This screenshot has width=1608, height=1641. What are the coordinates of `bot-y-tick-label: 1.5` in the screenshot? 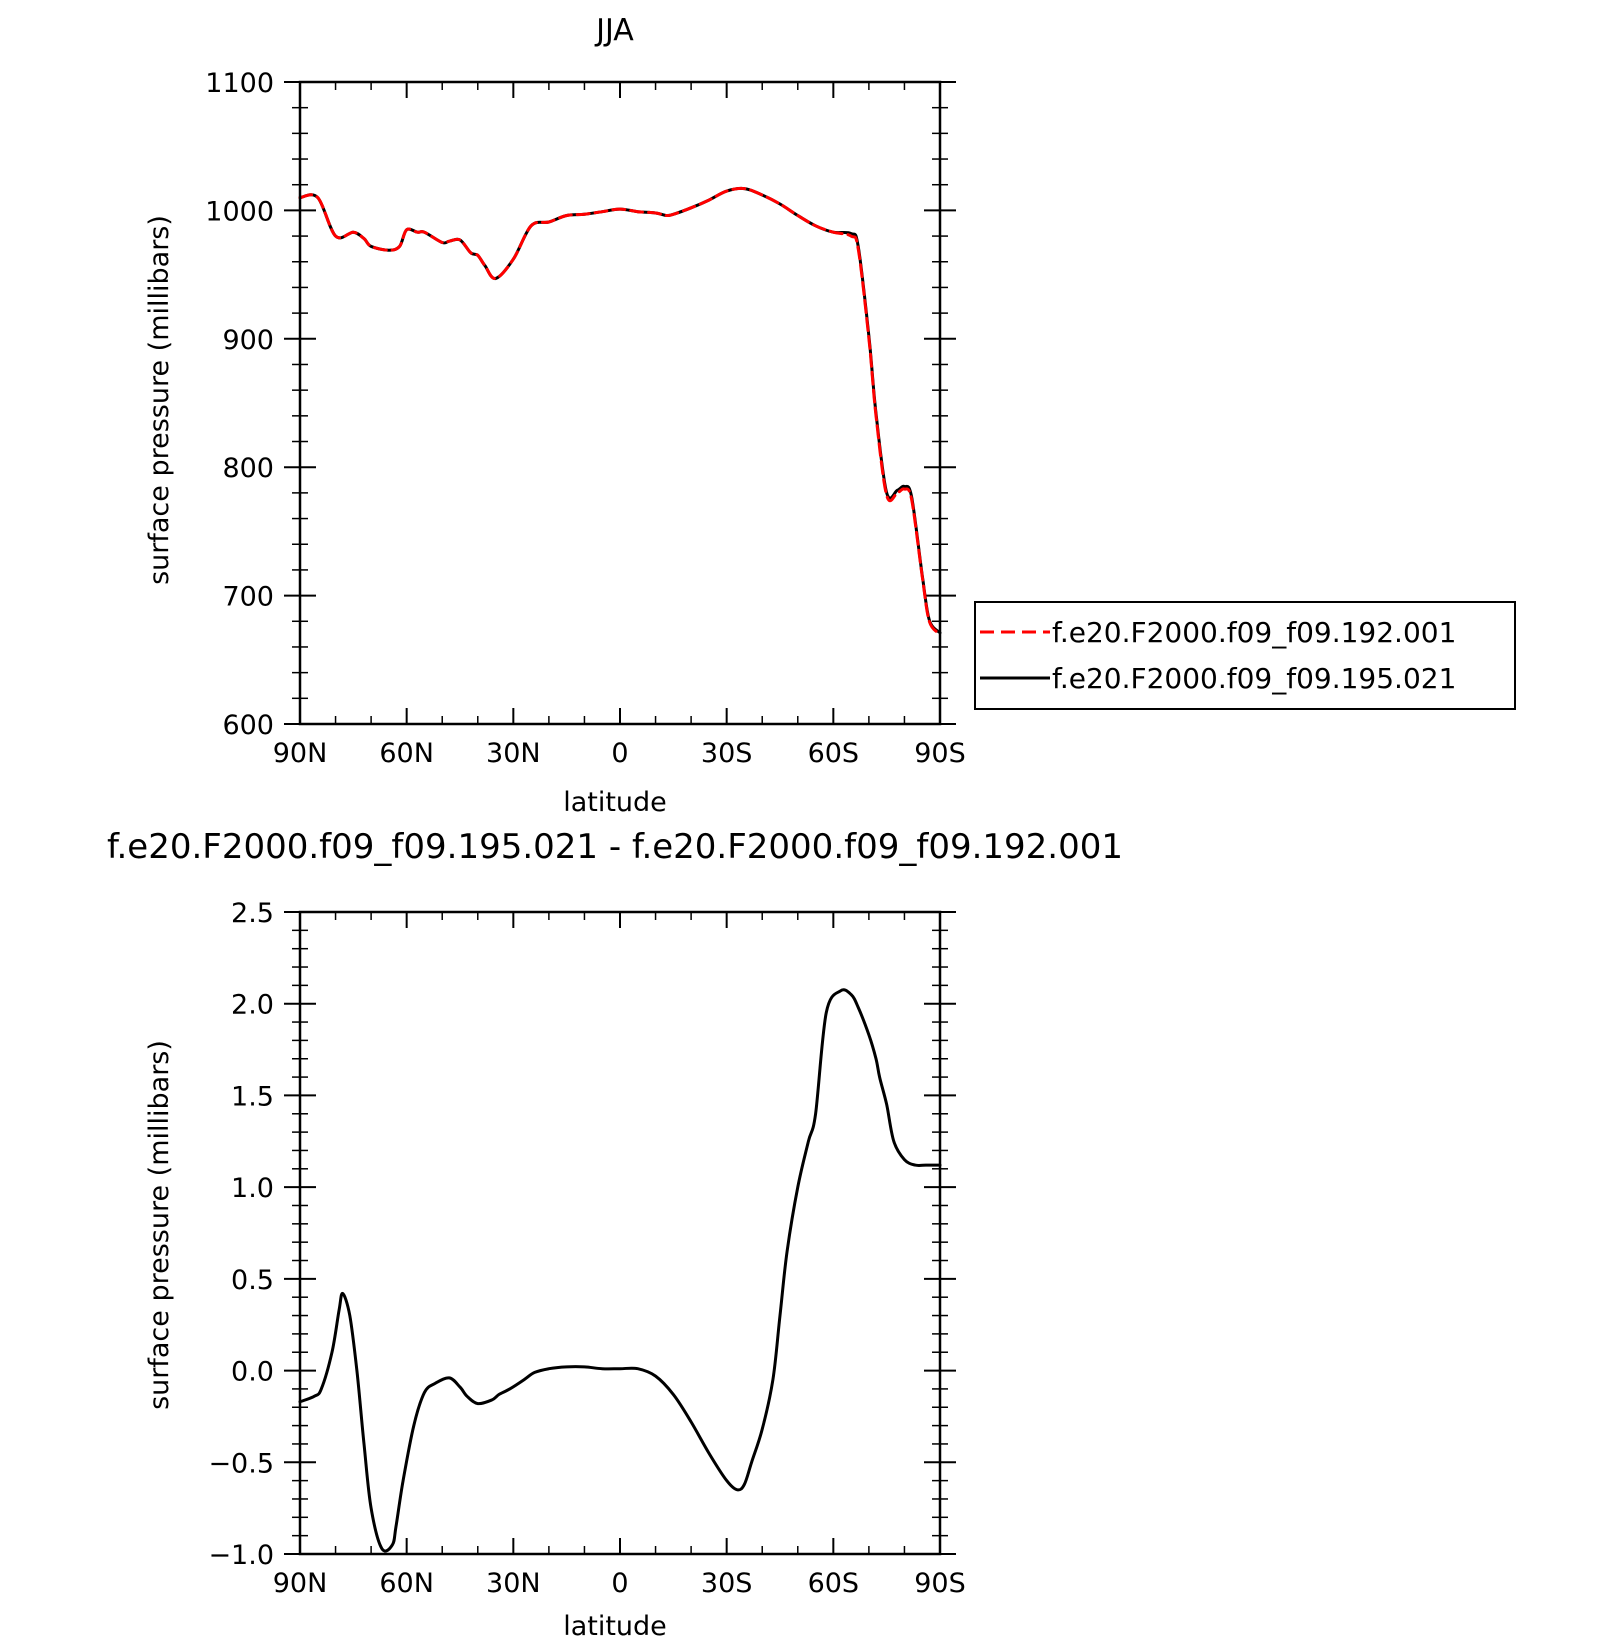 It's located at (252, 1096).